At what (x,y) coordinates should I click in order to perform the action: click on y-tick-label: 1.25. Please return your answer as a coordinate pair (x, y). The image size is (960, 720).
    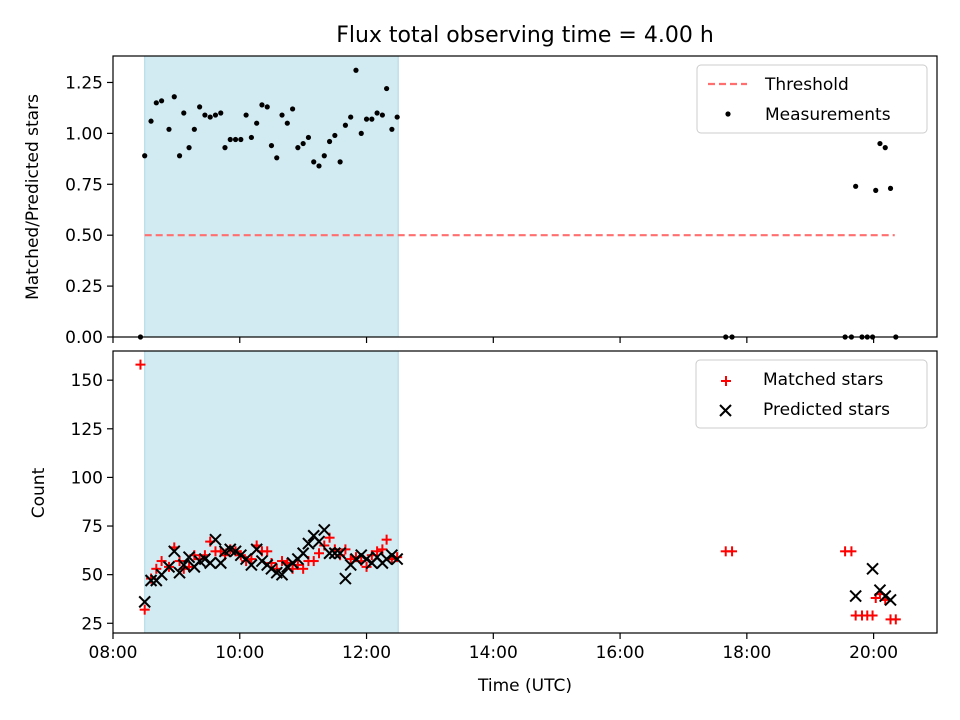
    Looking at the image, I should click on (84, 83).